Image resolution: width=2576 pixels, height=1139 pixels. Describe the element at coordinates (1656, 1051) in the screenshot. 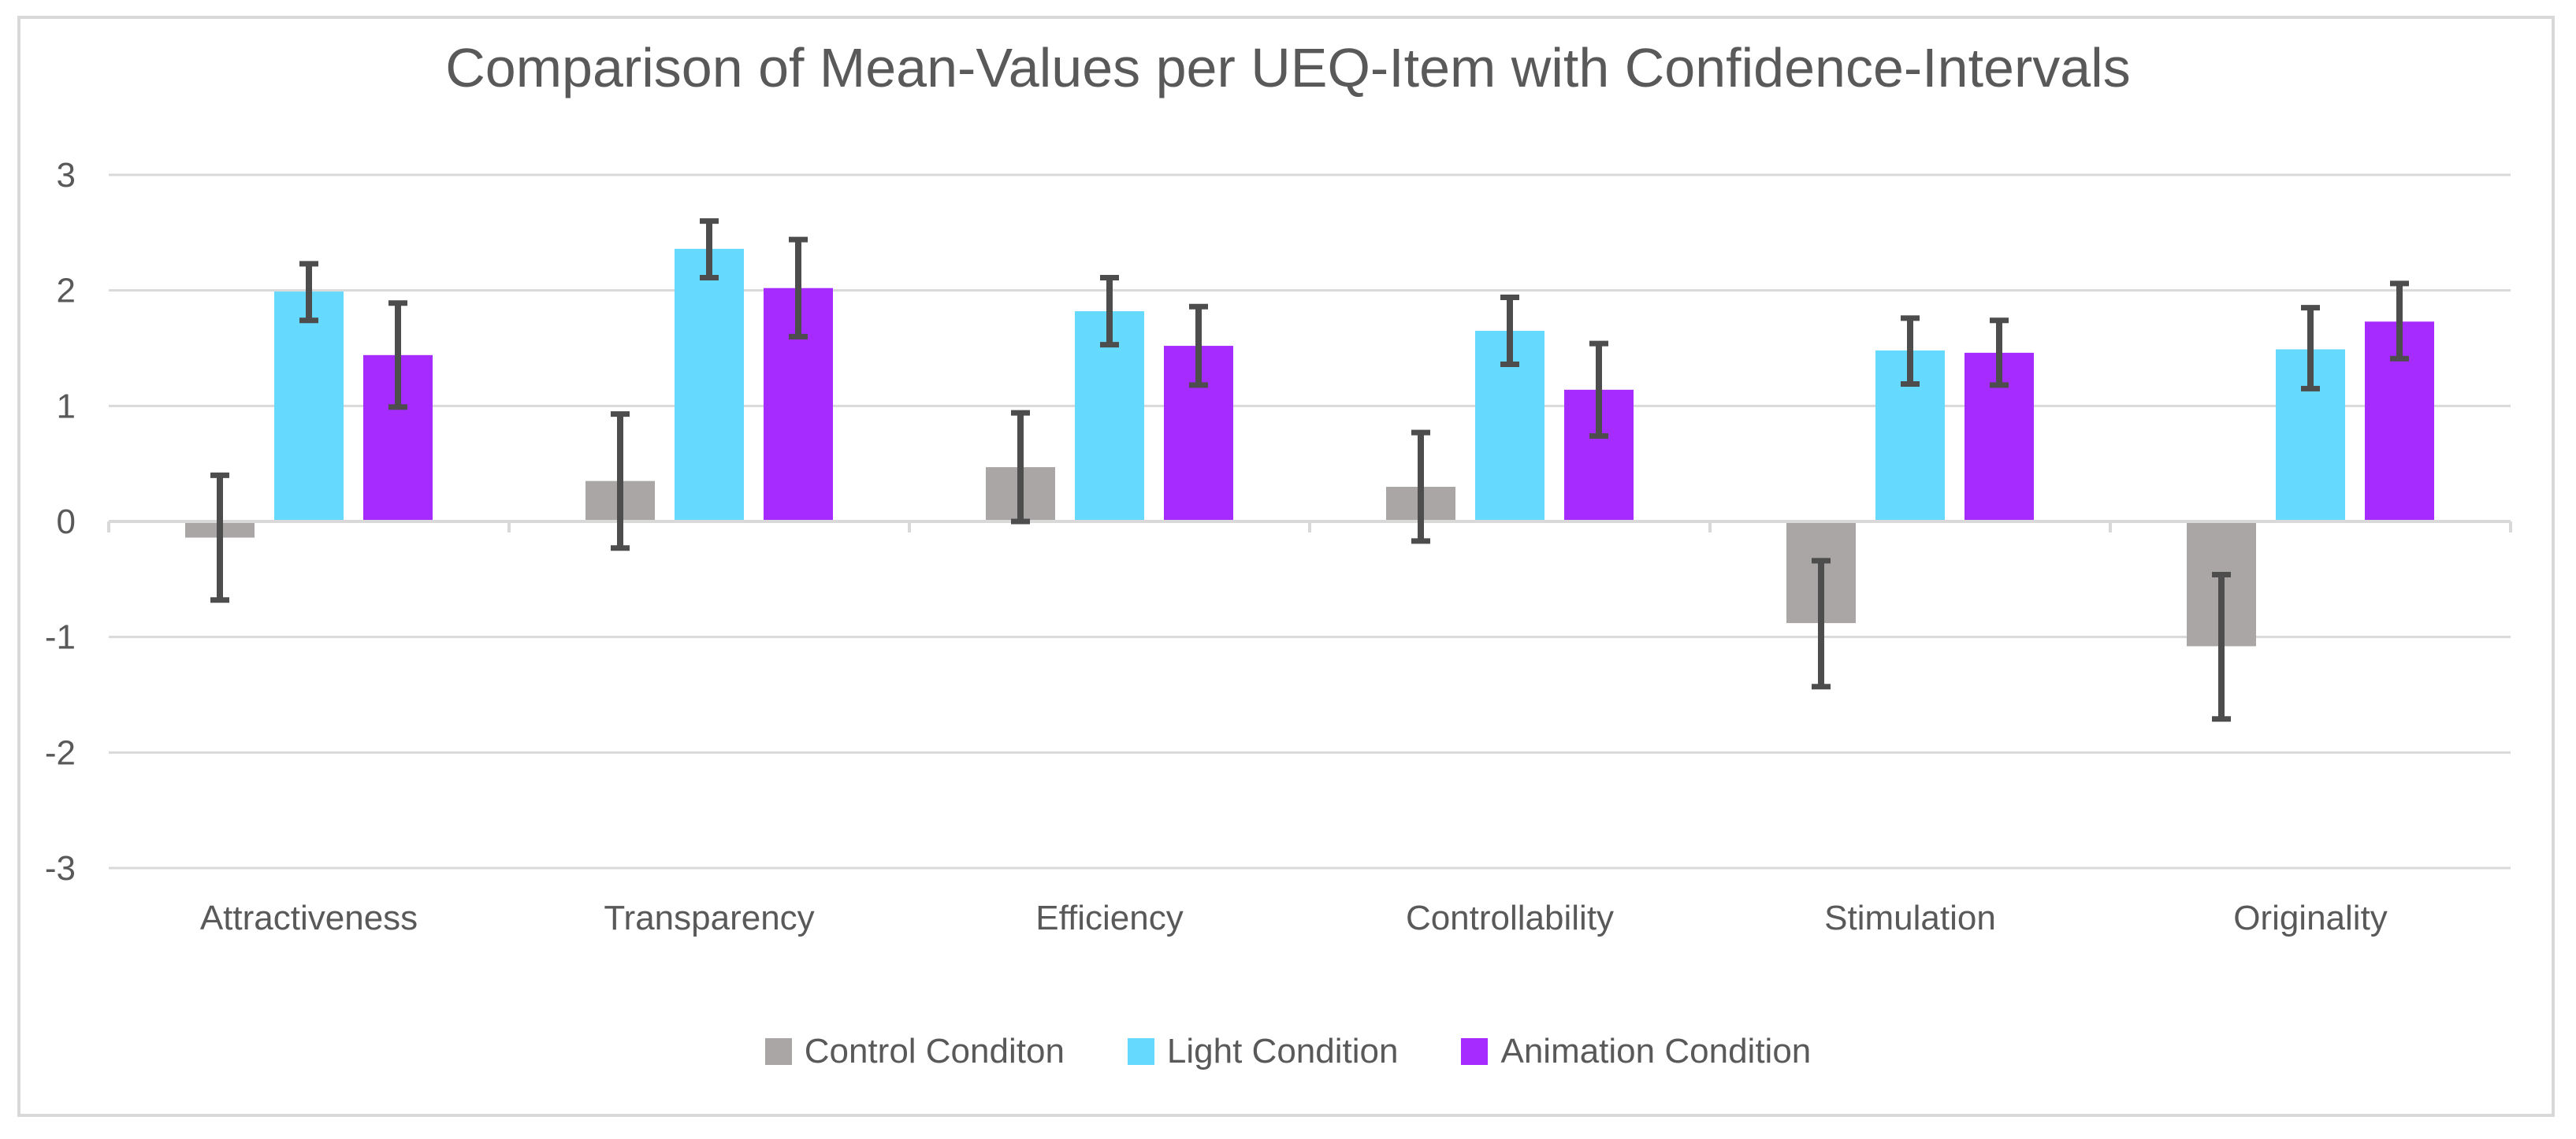

I see `legend-label: Animation Condition` at that location.